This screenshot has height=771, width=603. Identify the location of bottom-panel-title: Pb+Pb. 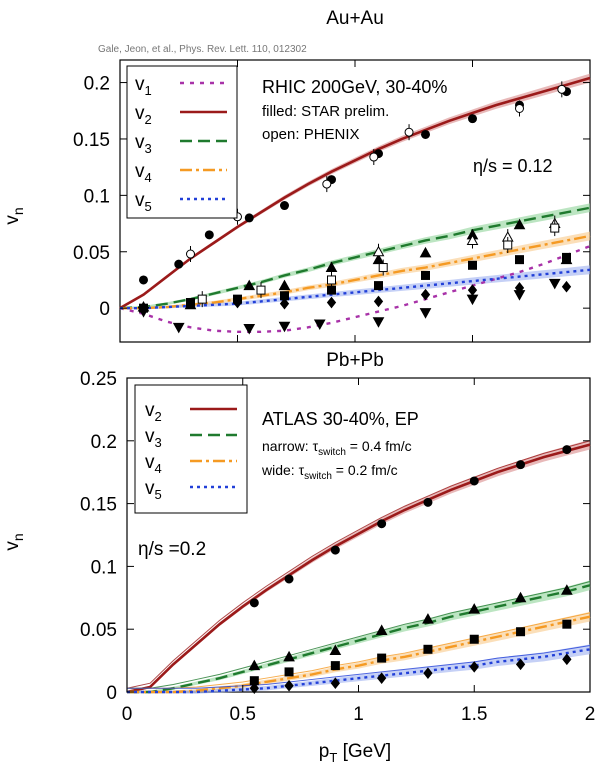
(355, 360).